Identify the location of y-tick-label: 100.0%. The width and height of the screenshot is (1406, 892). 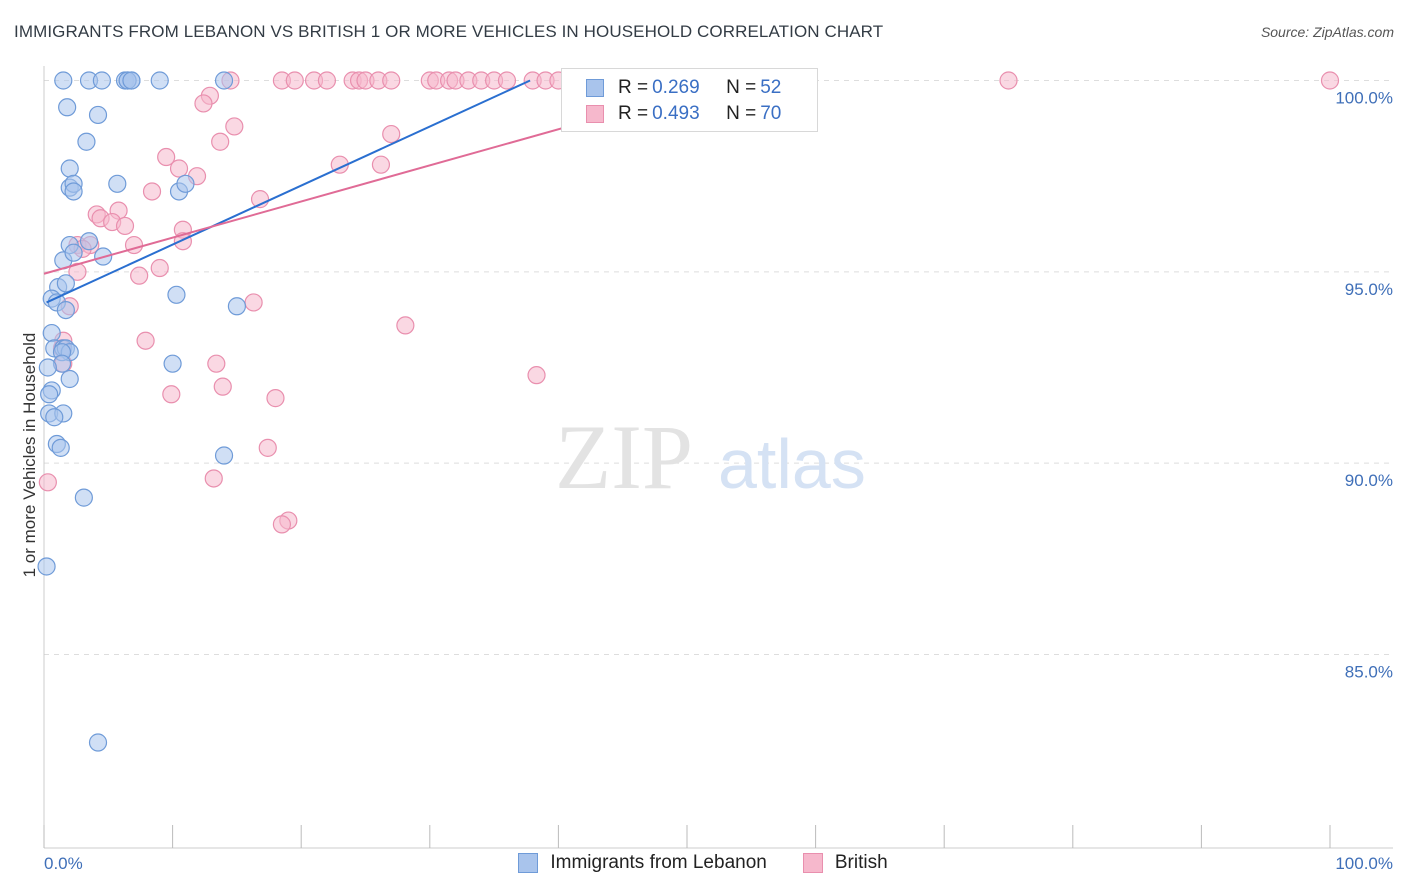
(1364, 98).